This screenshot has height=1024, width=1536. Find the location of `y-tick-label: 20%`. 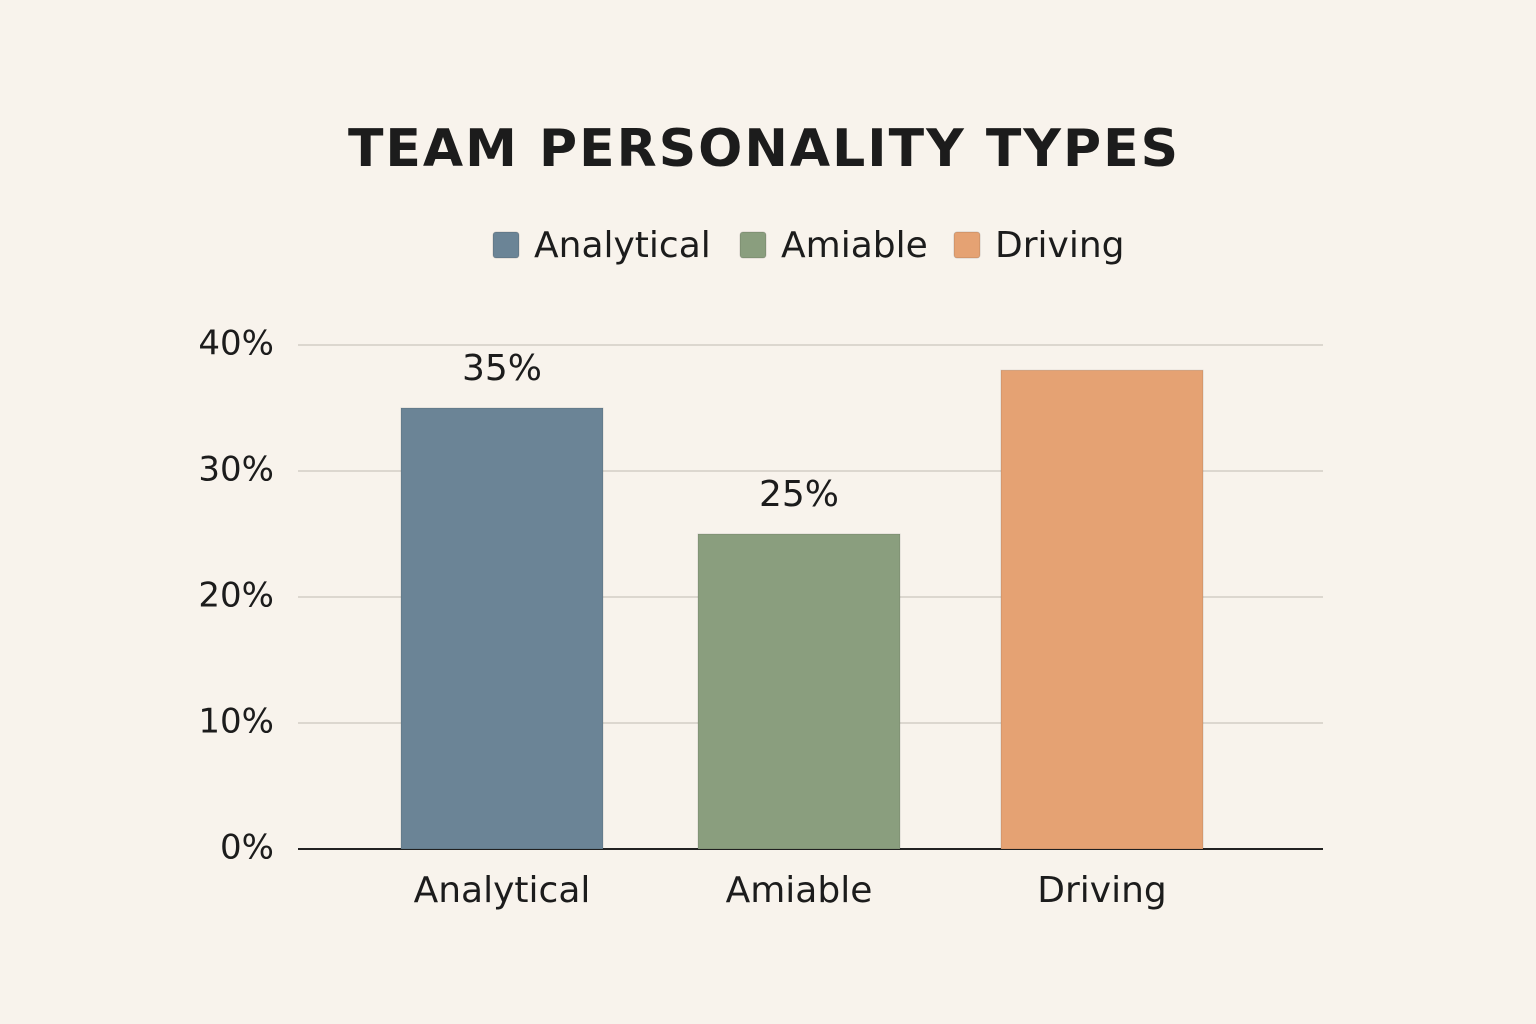

y-tick-label: 20% is located at coordinates (236, 596).